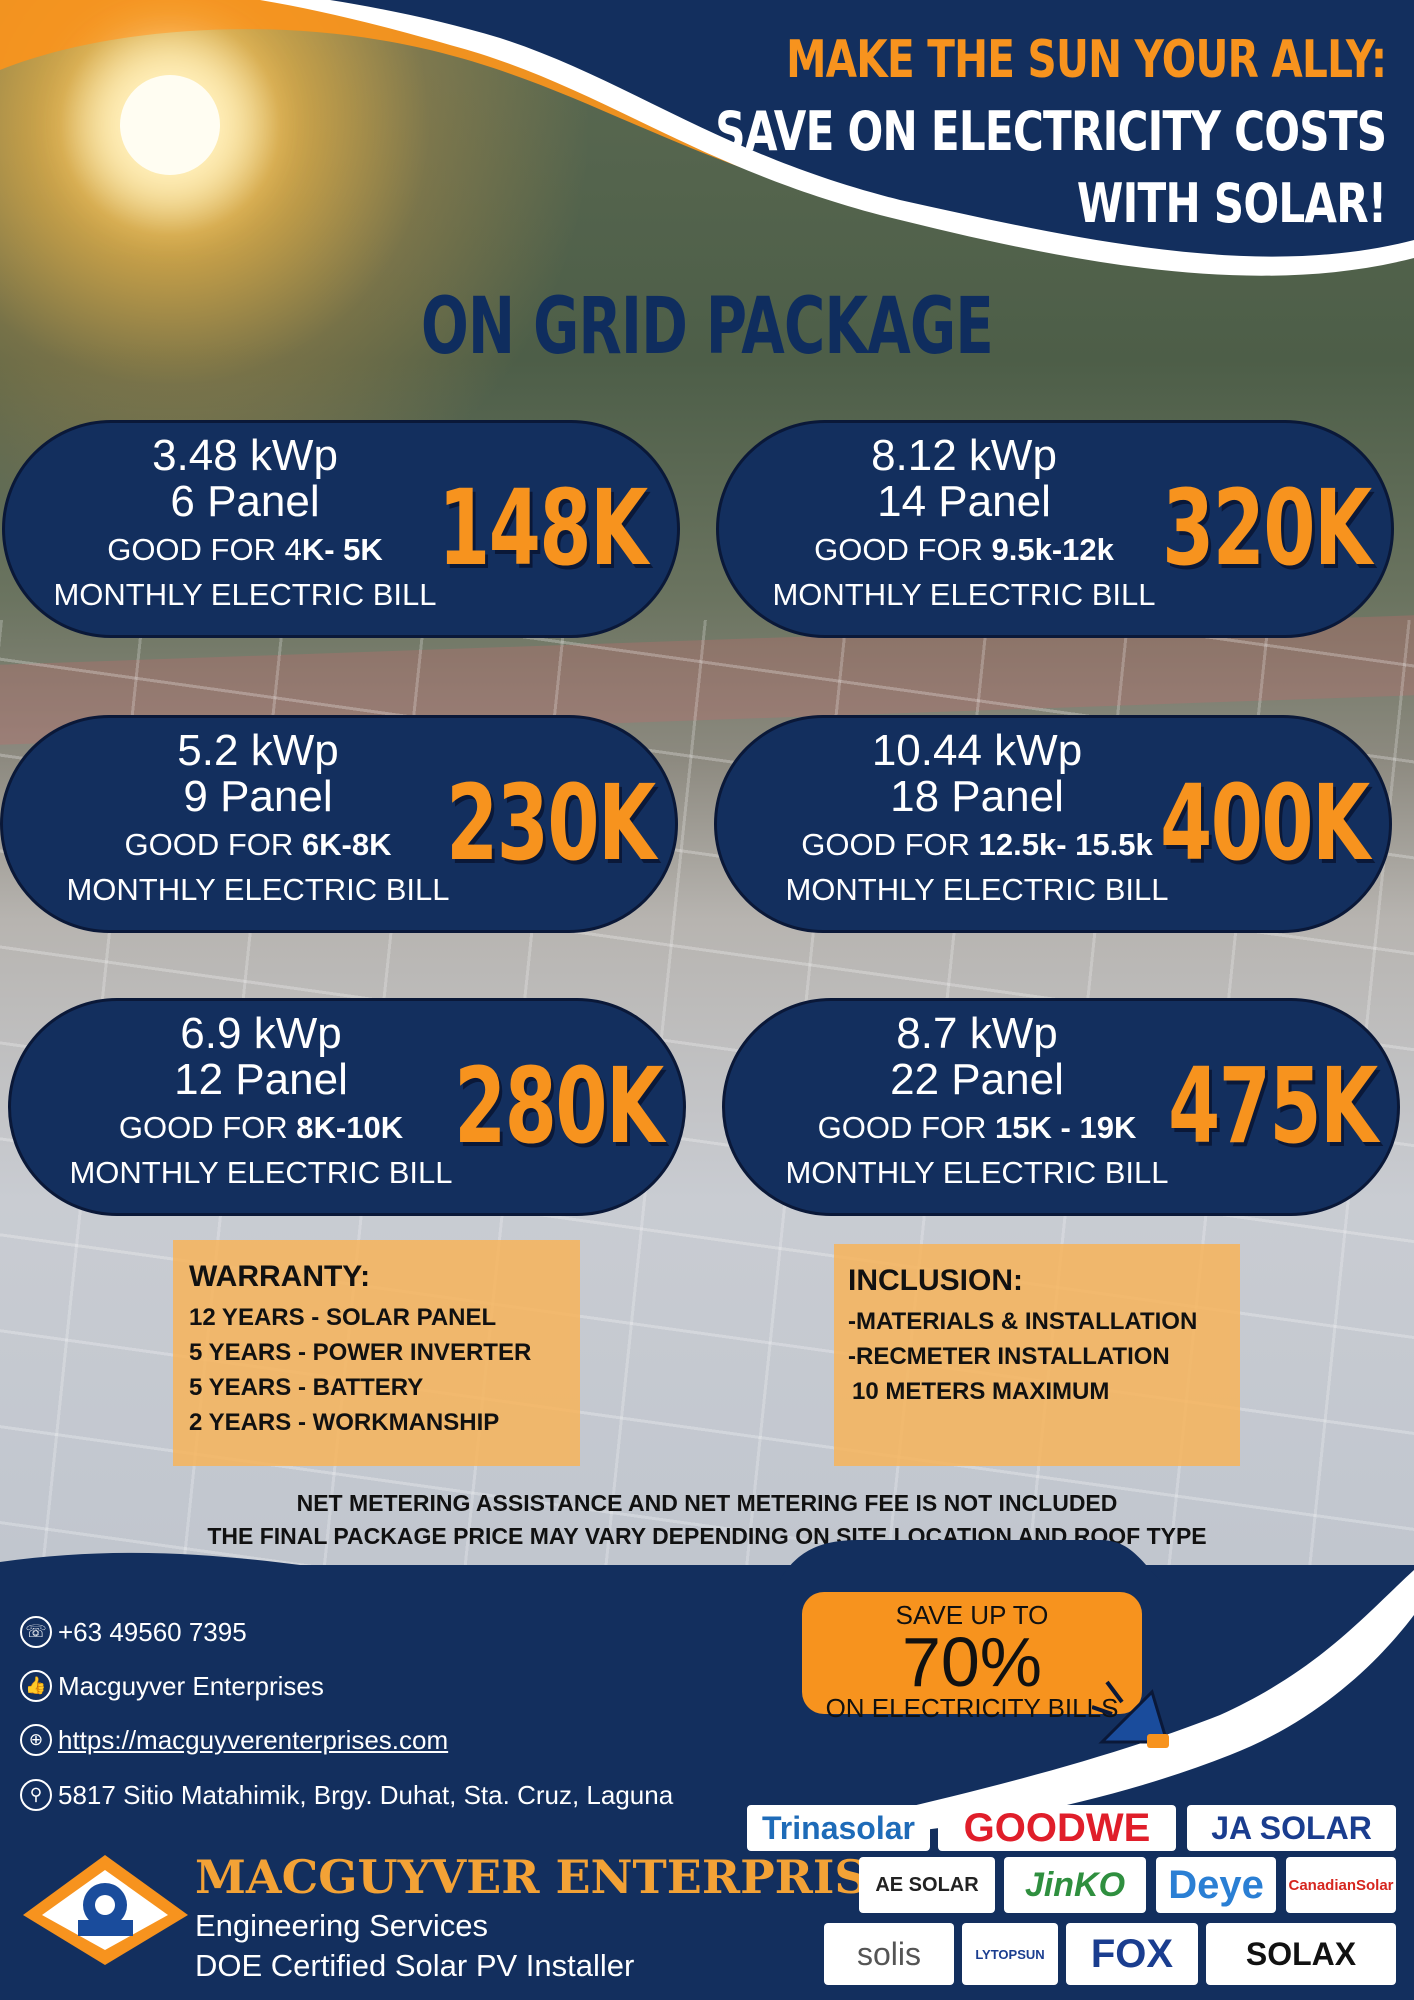 The height and width of the screenshot is (2000, 1414). Describe the element at coordinates (1231, 203) in the screenshot. I see `headline-line-3: WITH SOLAR!` at that location.